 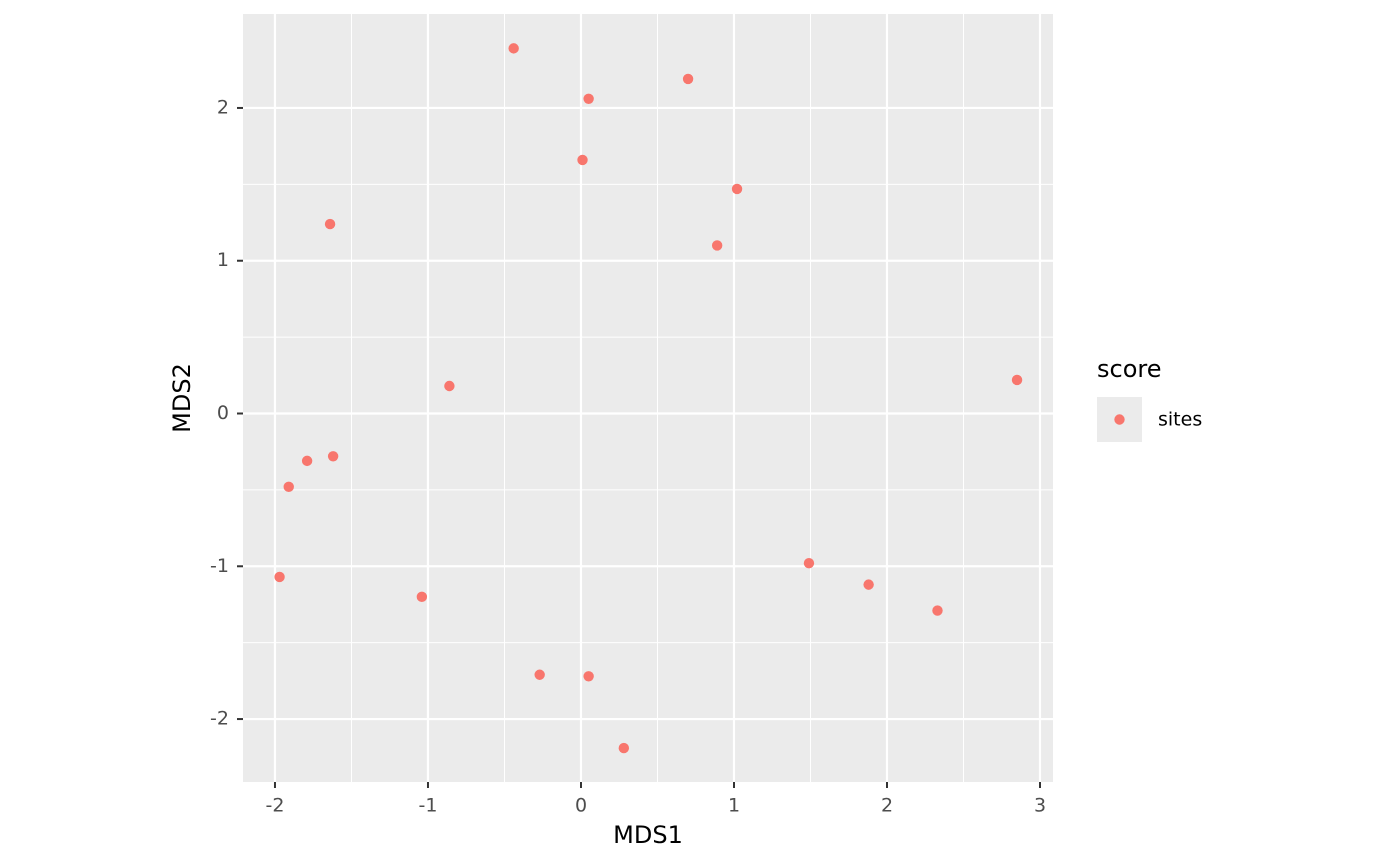 I want to click on y-tick-label: 1, so click(x=223, y=260).